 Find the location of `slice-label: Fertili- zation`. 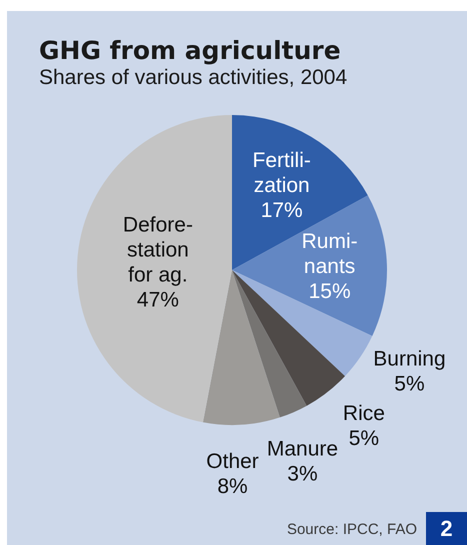

slice-label: Fertili- zation is located at coordinates (281, 172).